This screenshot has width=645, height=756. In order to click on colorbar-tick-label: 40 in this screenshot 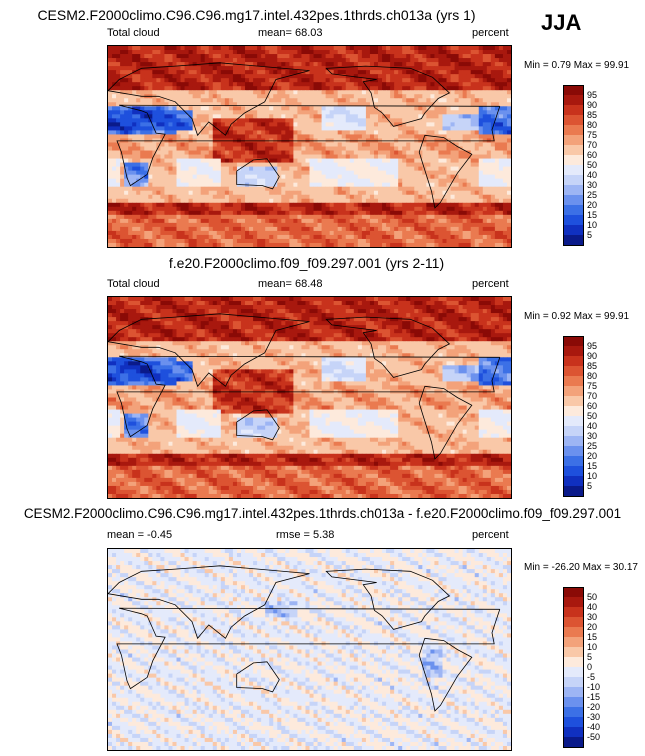, I will do `click(592, 426)`.